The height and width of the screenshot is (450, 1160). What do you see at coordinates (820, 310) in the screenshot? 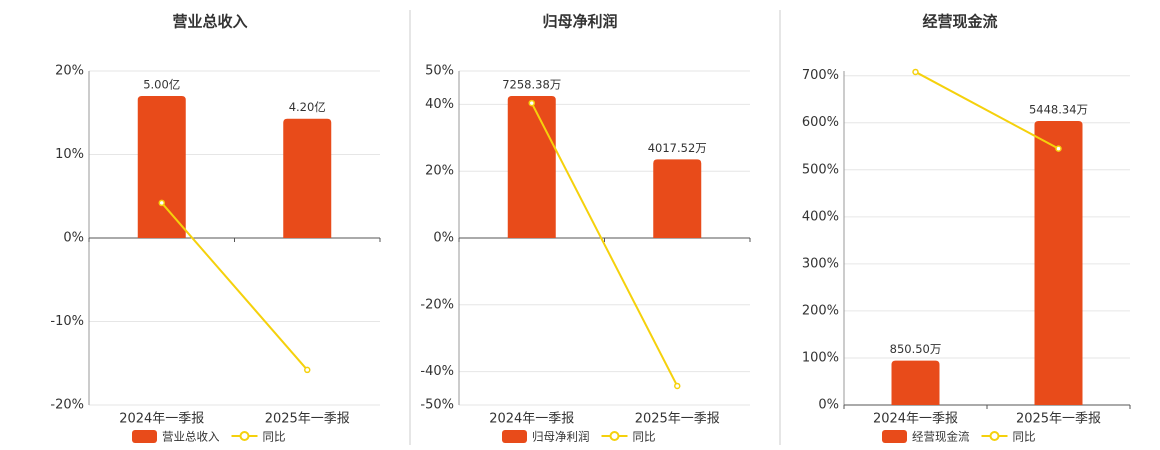
I see `y-tick-label: 200%` at bounding box center [820, 310].